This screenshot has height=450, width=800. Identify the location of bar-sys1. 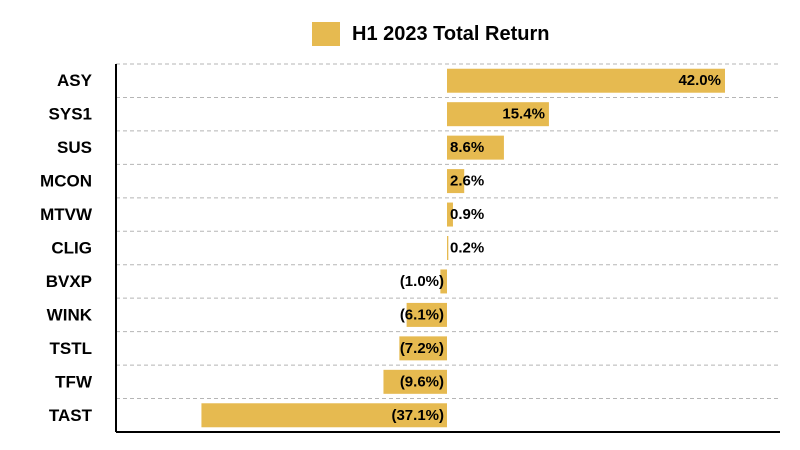
(498, 114).